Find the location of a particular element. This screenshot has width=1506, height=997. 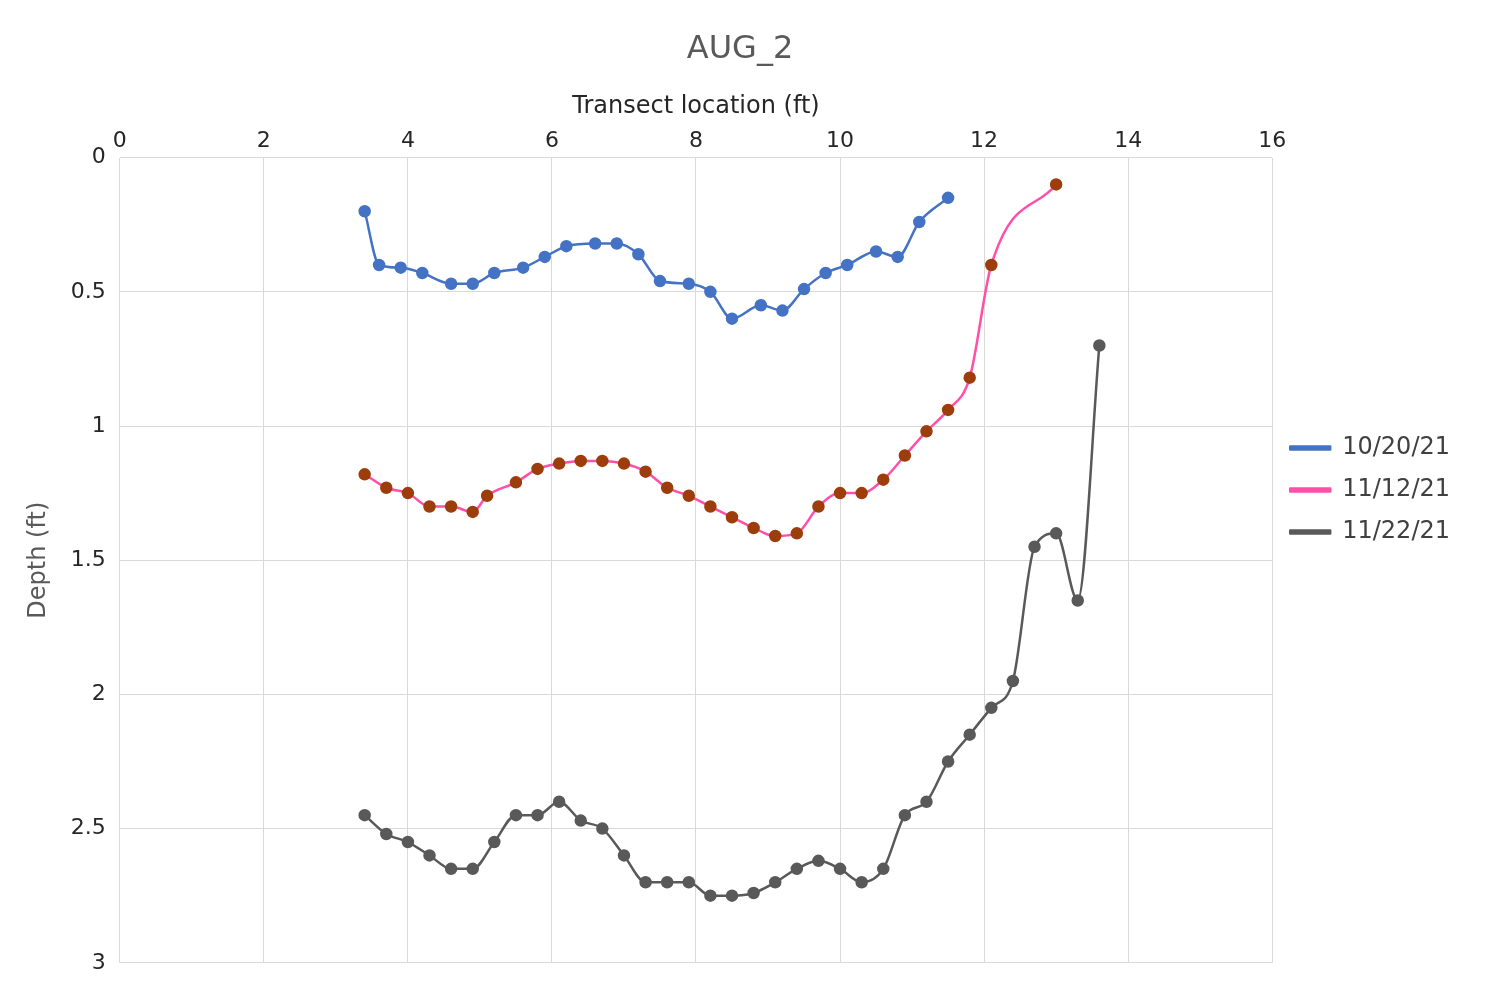

chart-title: AUG_2 is located at coordinates (740, 46).